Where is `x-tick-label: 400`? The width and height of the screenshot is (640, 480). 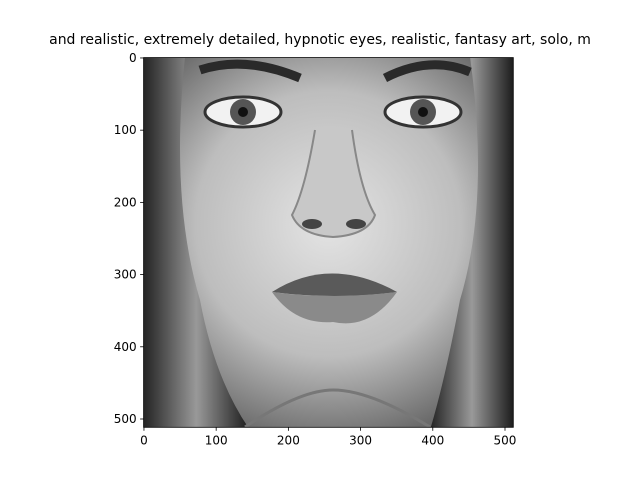
x-tick-label: 400 is located at coordinates (432, 440).